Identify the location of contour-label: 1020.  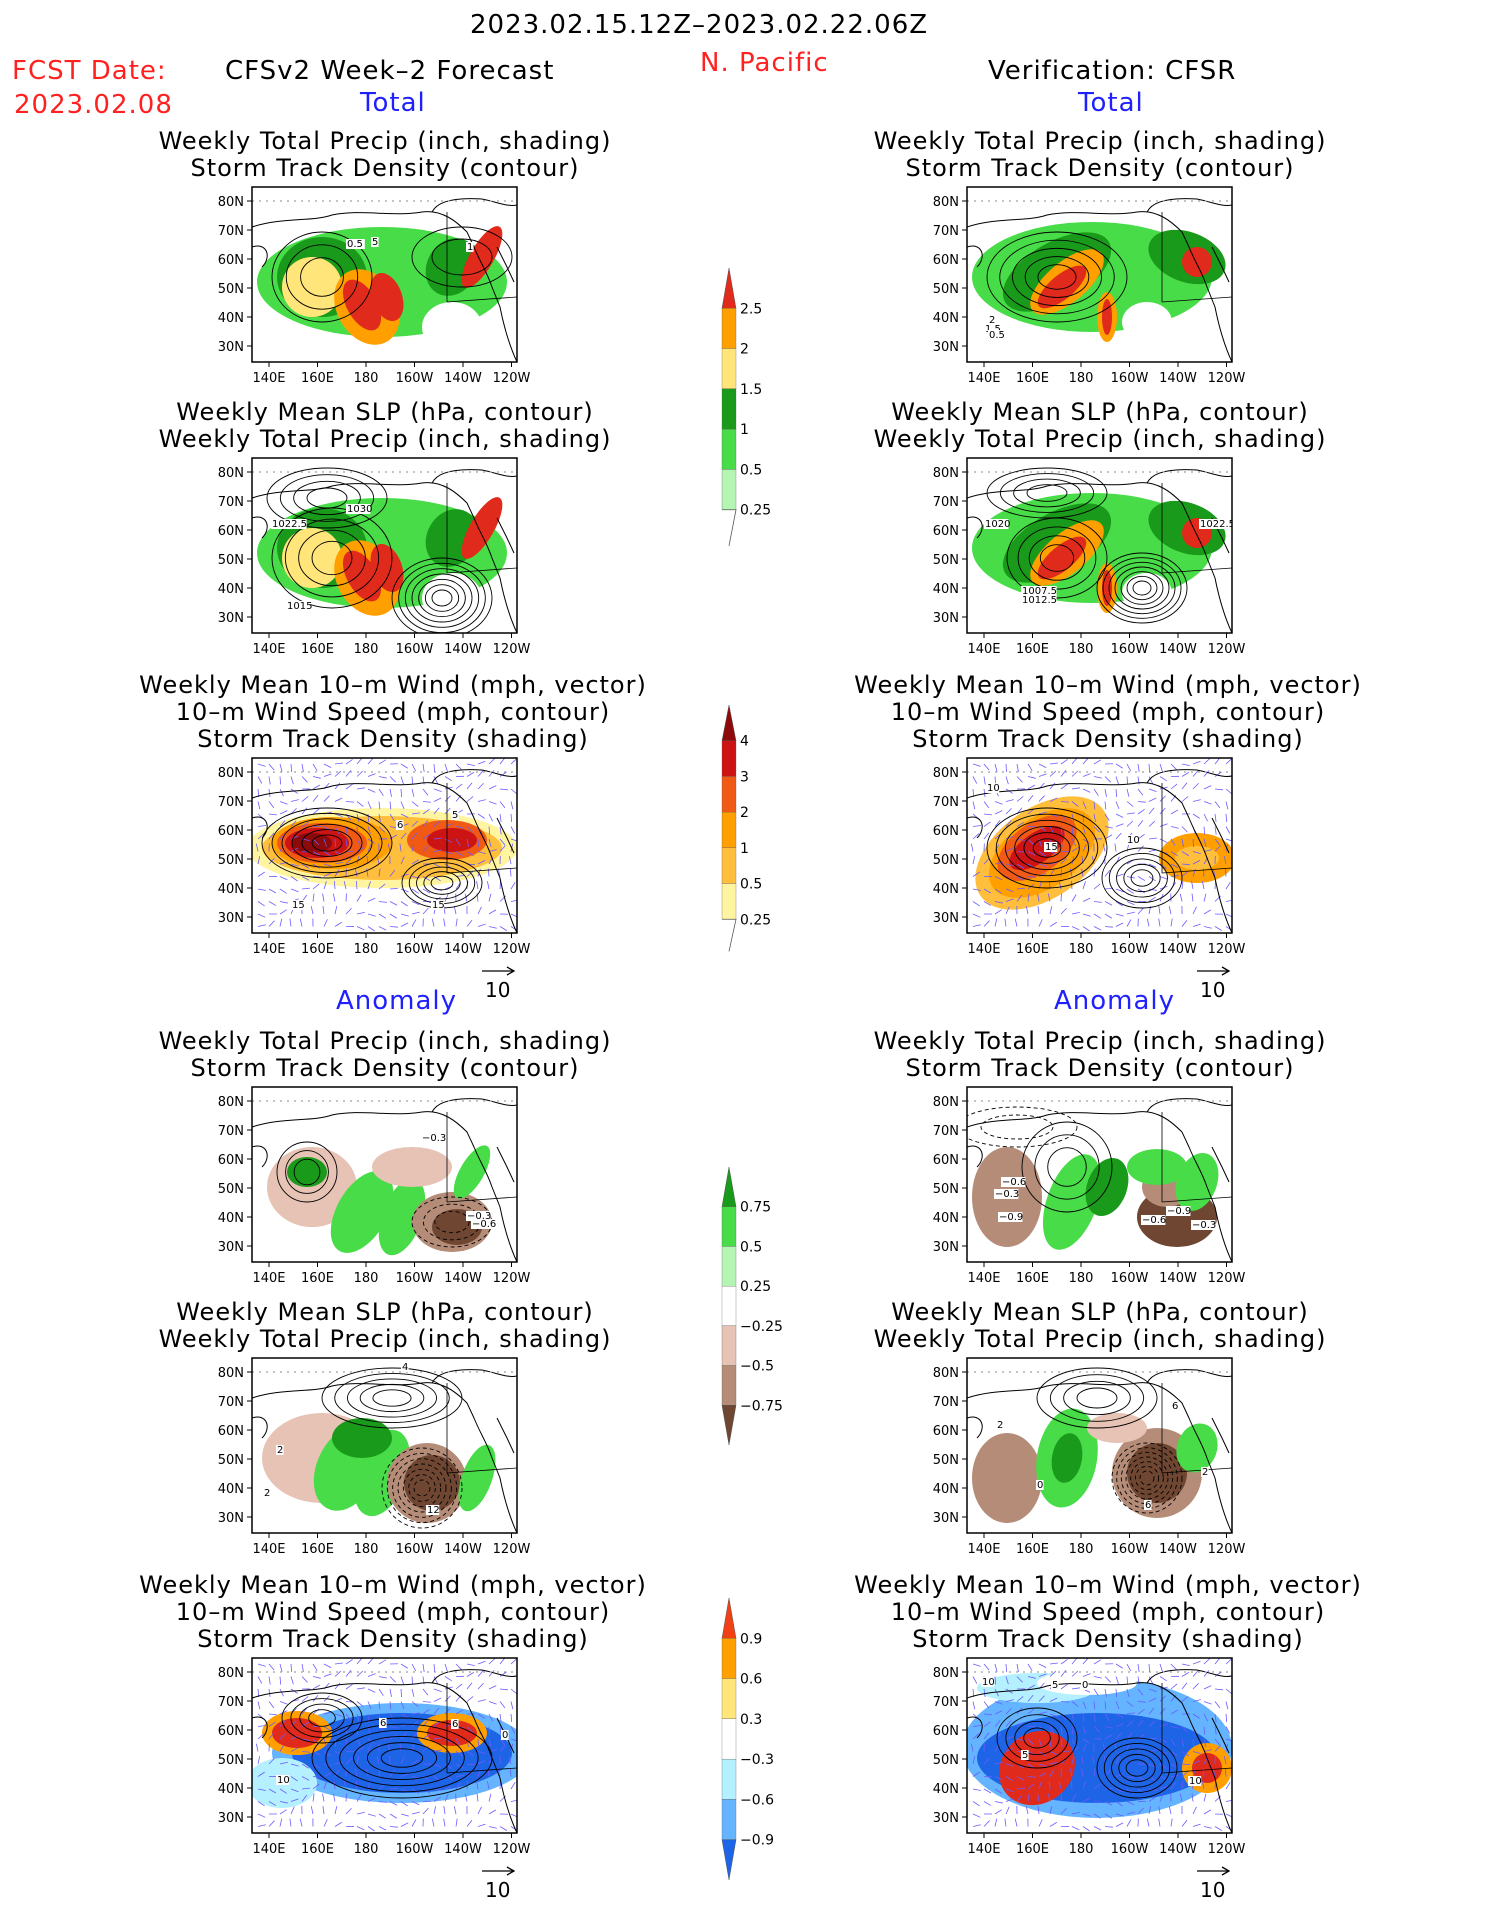
(997, 524).